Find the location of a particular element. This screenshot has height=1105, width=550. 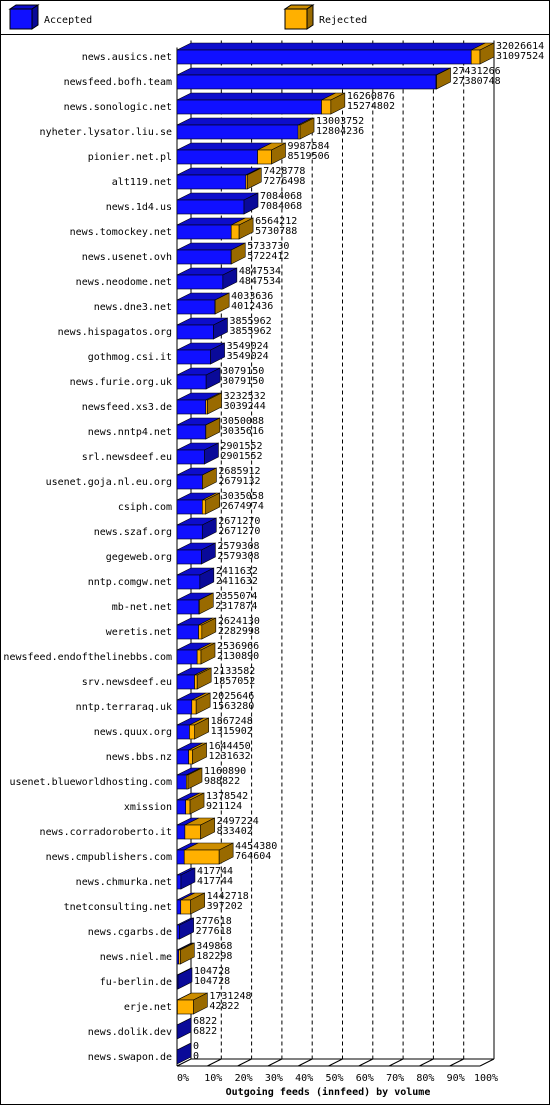

category-label: srv.newsdeef.eu is located at coordinates (127, 682).